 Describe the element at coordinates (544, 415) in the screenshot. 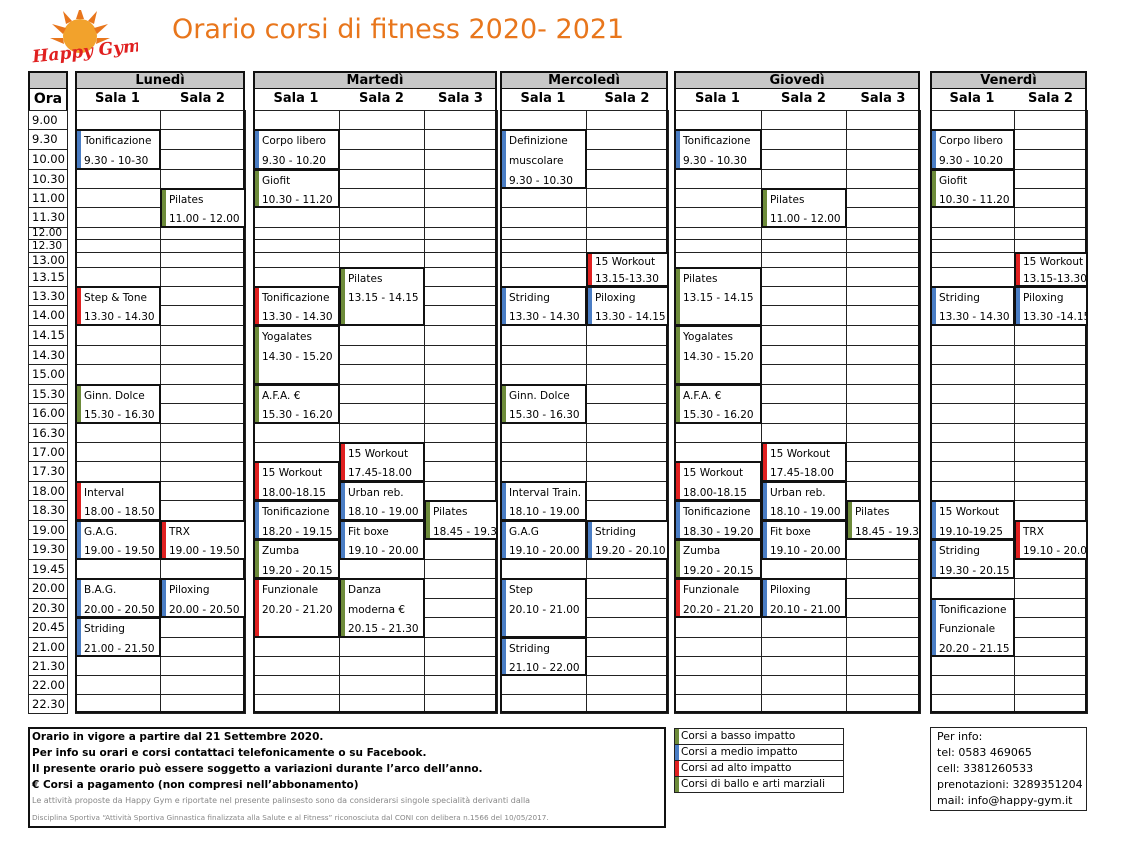

I see `course-time: 15.30 - 16.30` at that location.